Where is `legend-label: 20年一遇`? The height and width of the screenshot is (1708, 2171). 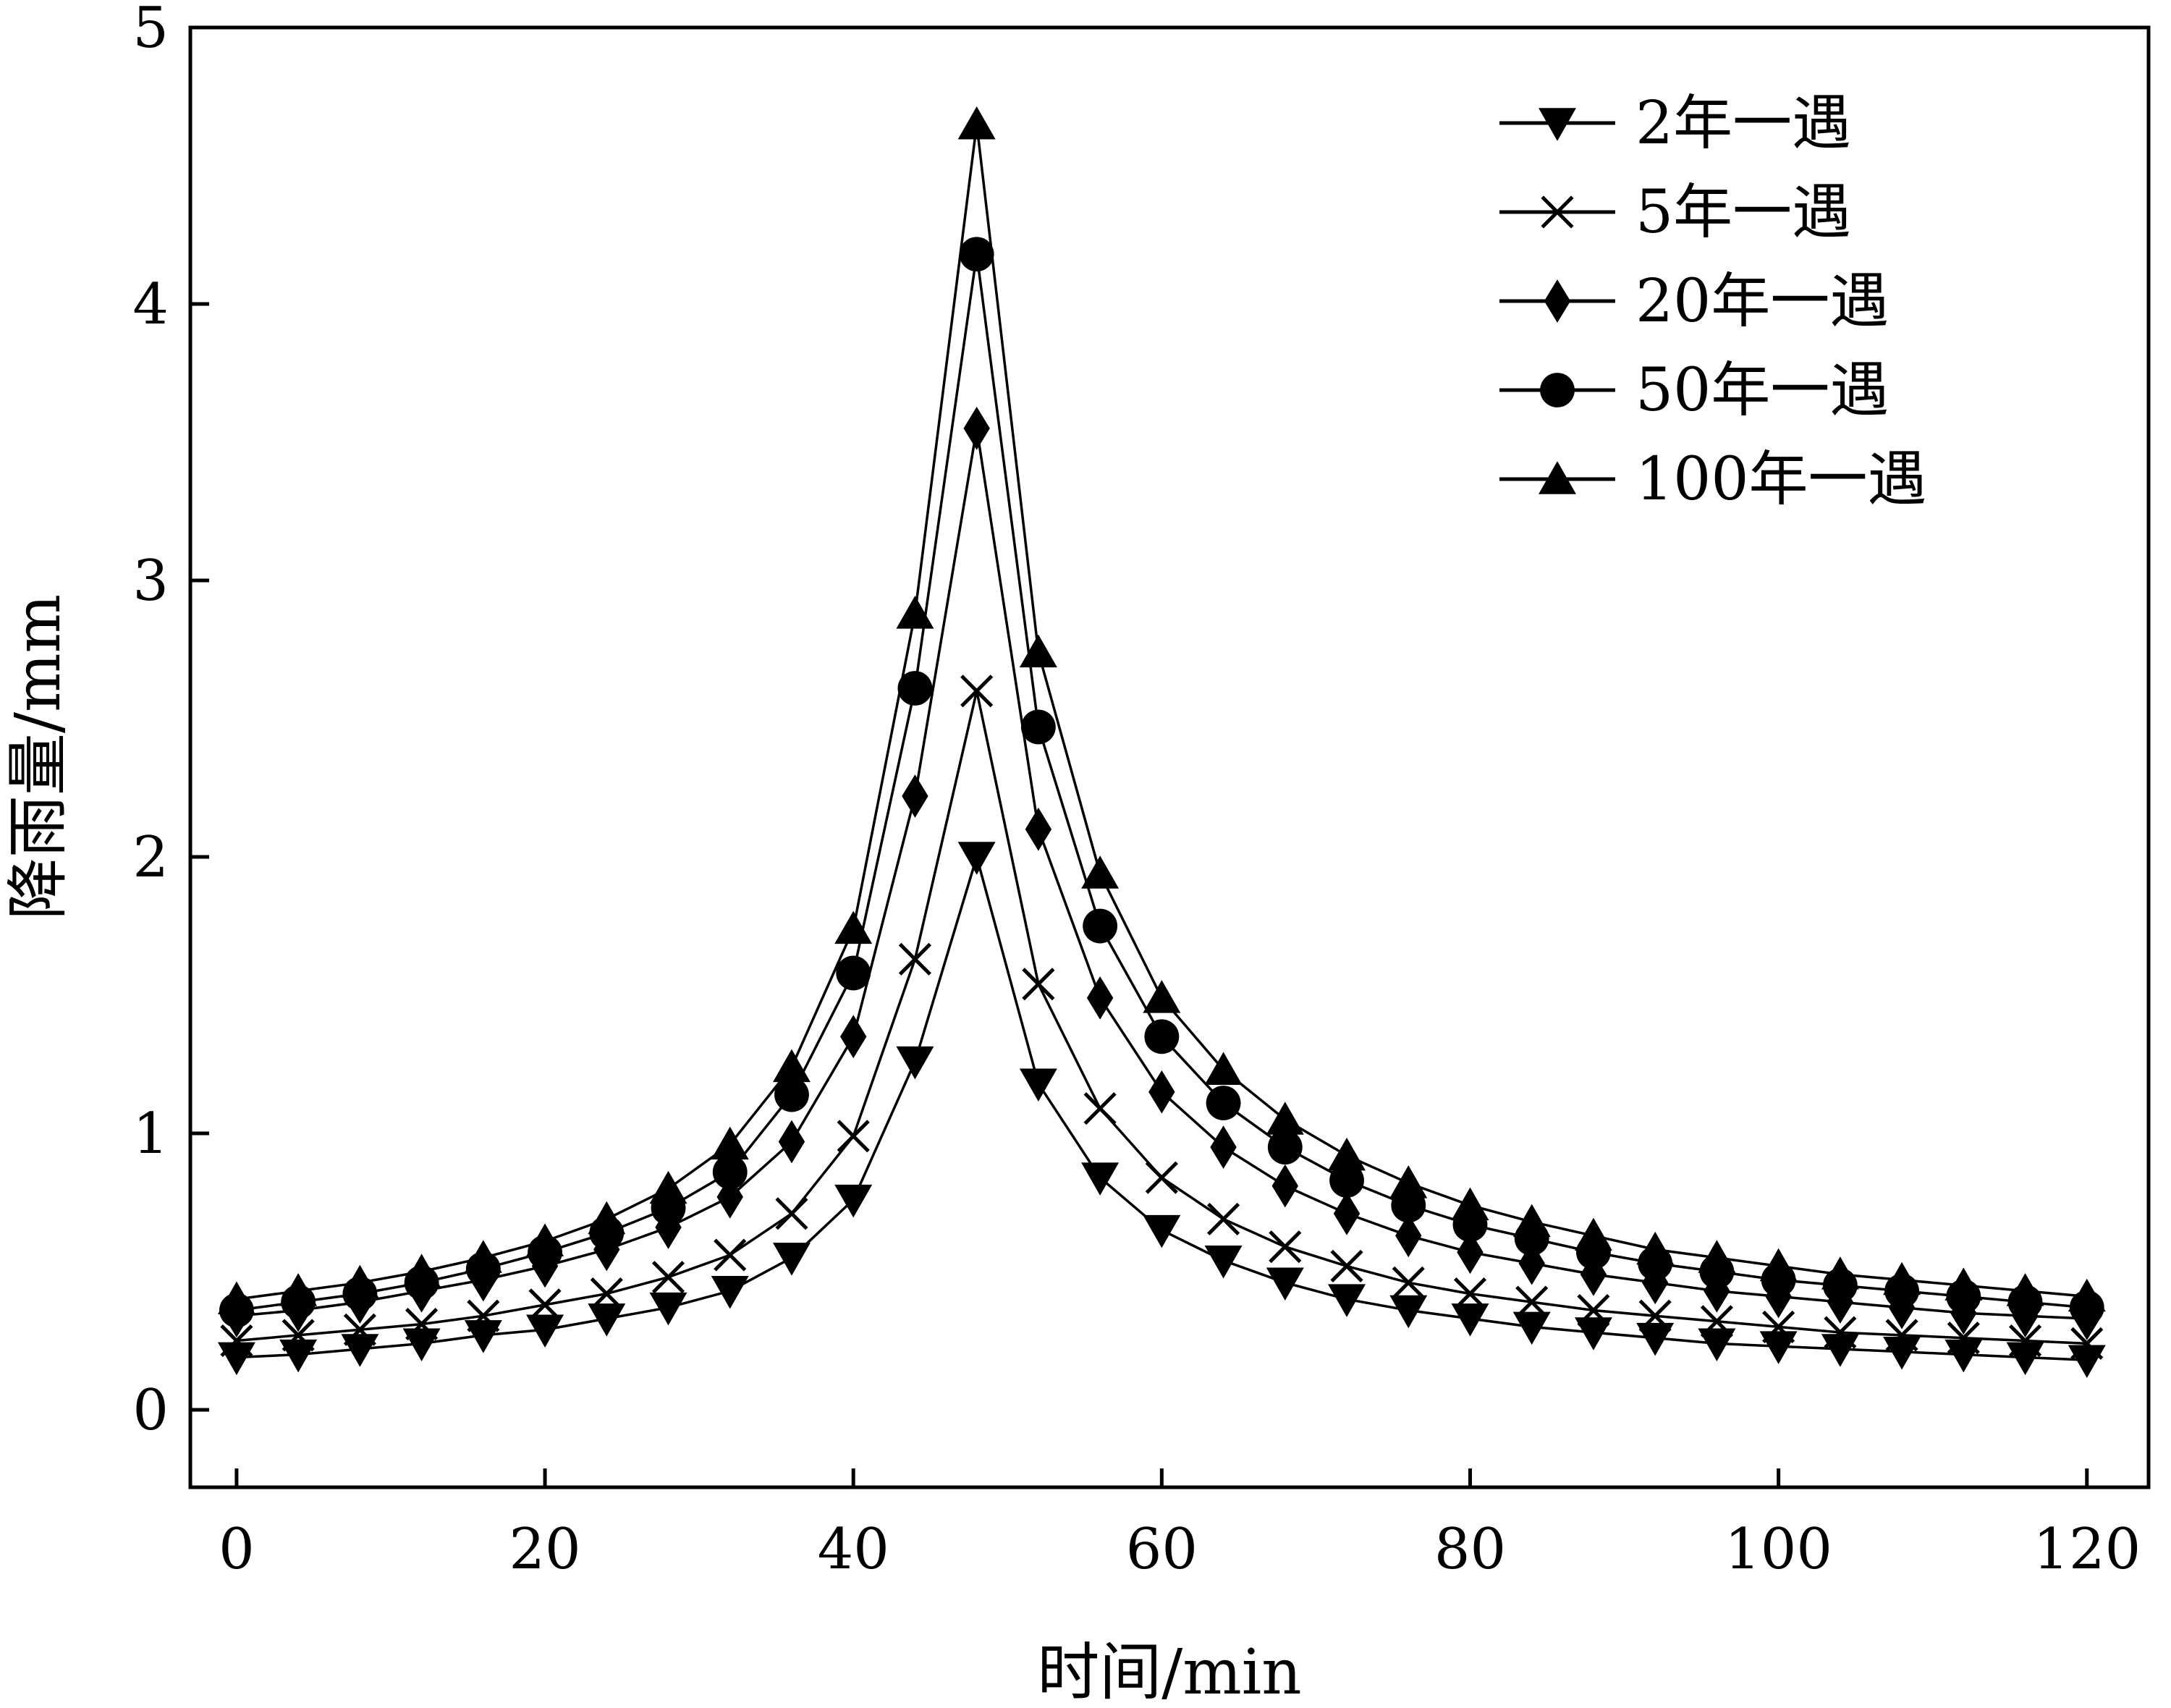 legend-label: 20年一遇 is located at coordinates (1762, 301).